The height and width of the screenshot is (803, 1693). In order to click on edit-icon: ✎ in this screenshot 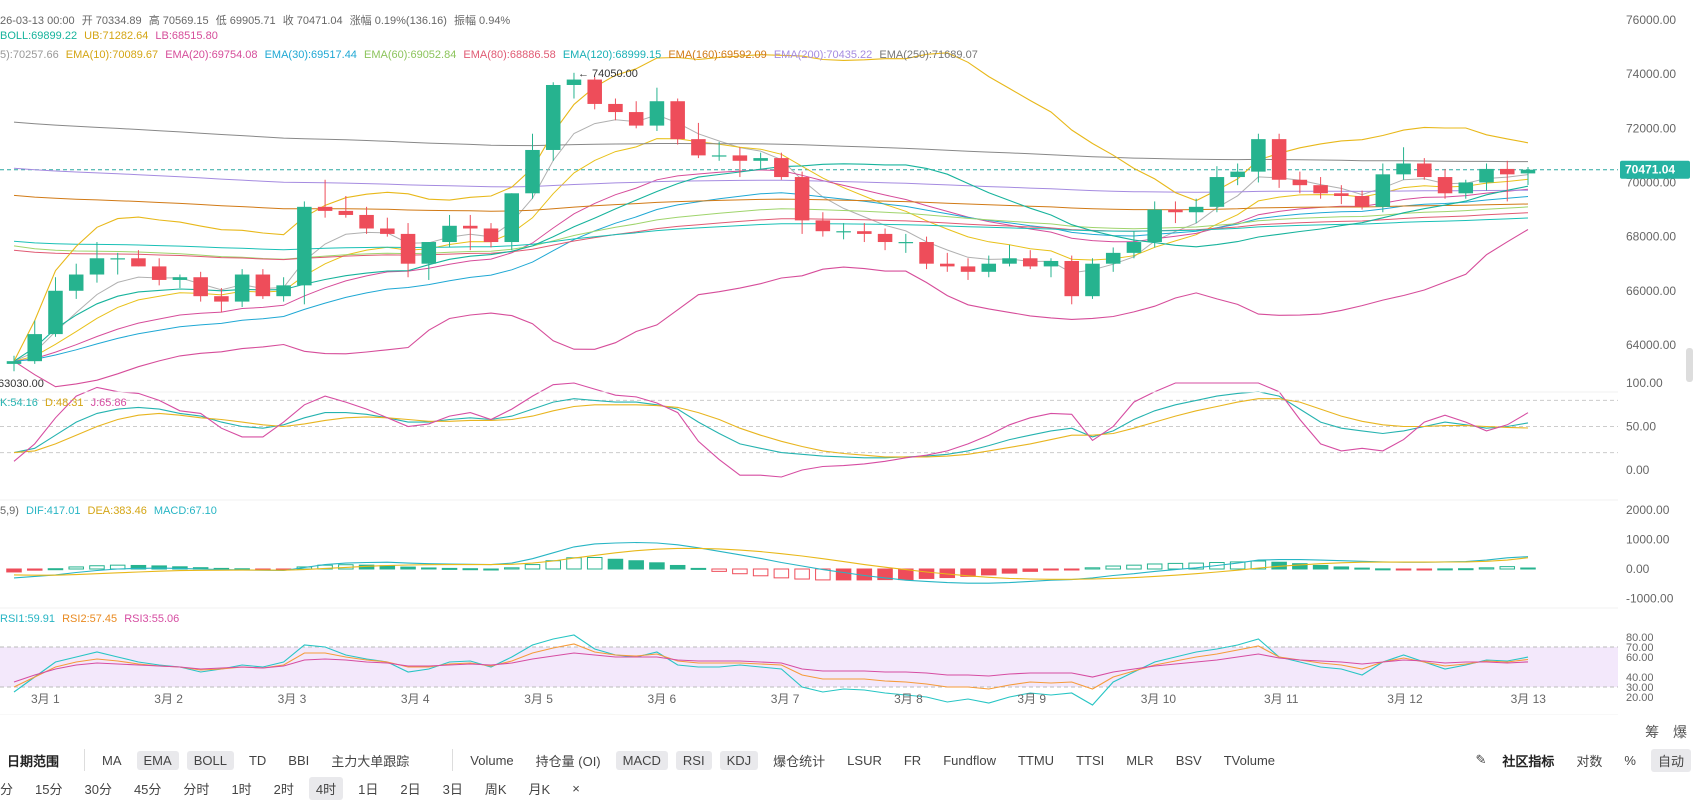, I will do `click(1481, 759)`.